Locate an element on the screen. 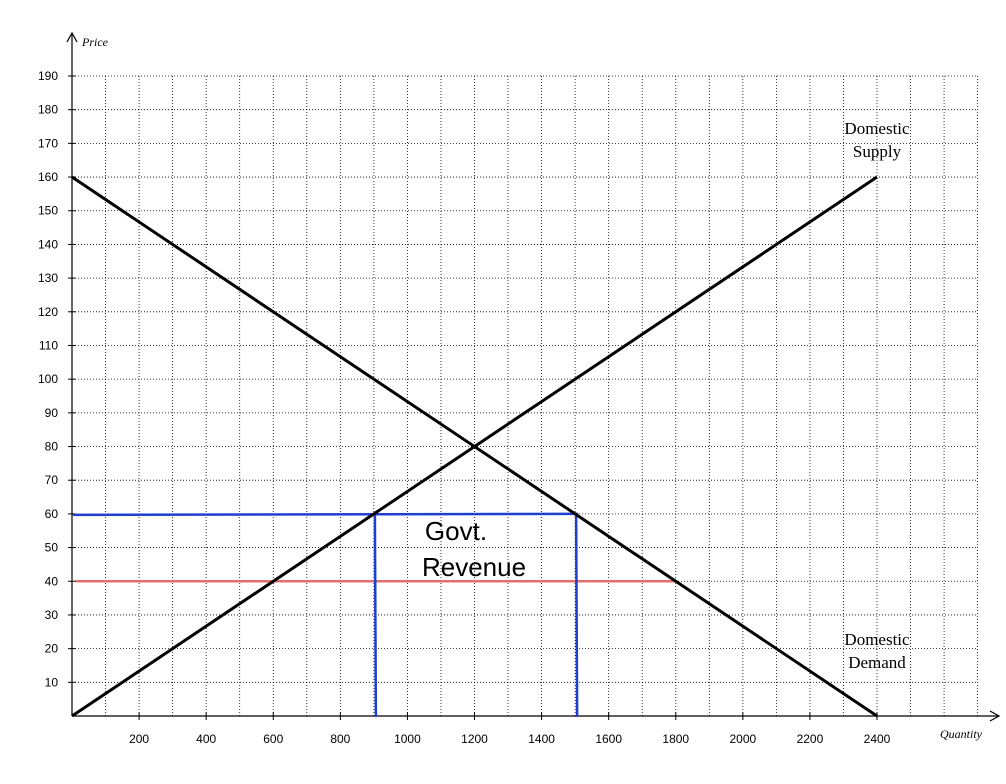 The width and height of the screenshot is (1006, 784). x-tick-label: 800 is located at coordinates (340, 739).